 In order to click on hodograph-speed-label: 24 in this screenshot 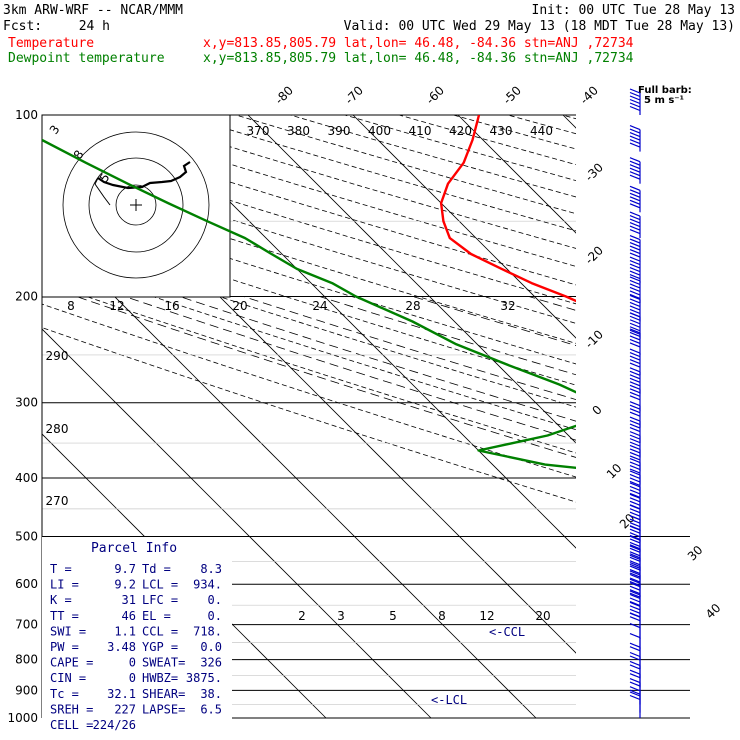, I will do `click(319, 306)`.